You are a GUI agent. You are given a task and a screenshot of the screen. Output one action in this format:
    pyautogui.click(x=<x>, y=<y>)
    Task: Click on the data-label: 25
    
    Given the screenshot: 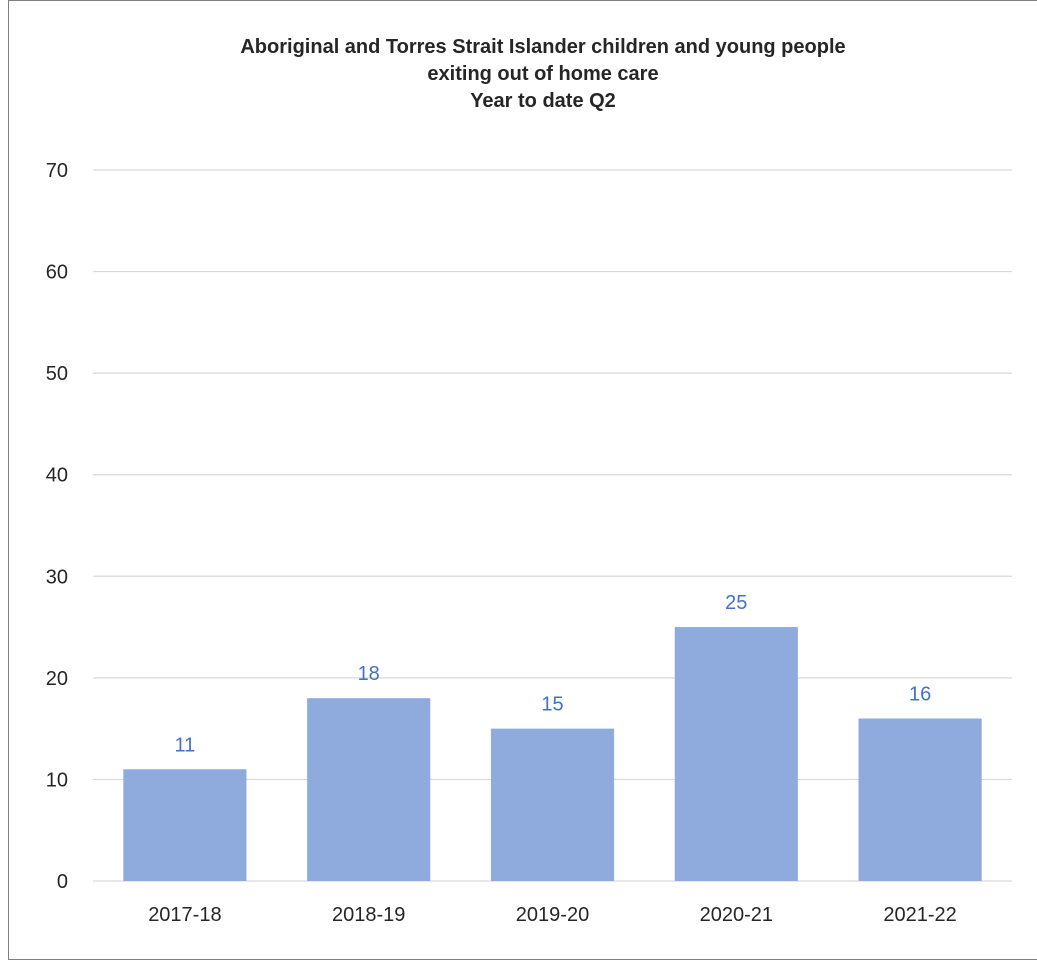 What is the action you would take?
    pyautogui.click(x=736, y=603)
    